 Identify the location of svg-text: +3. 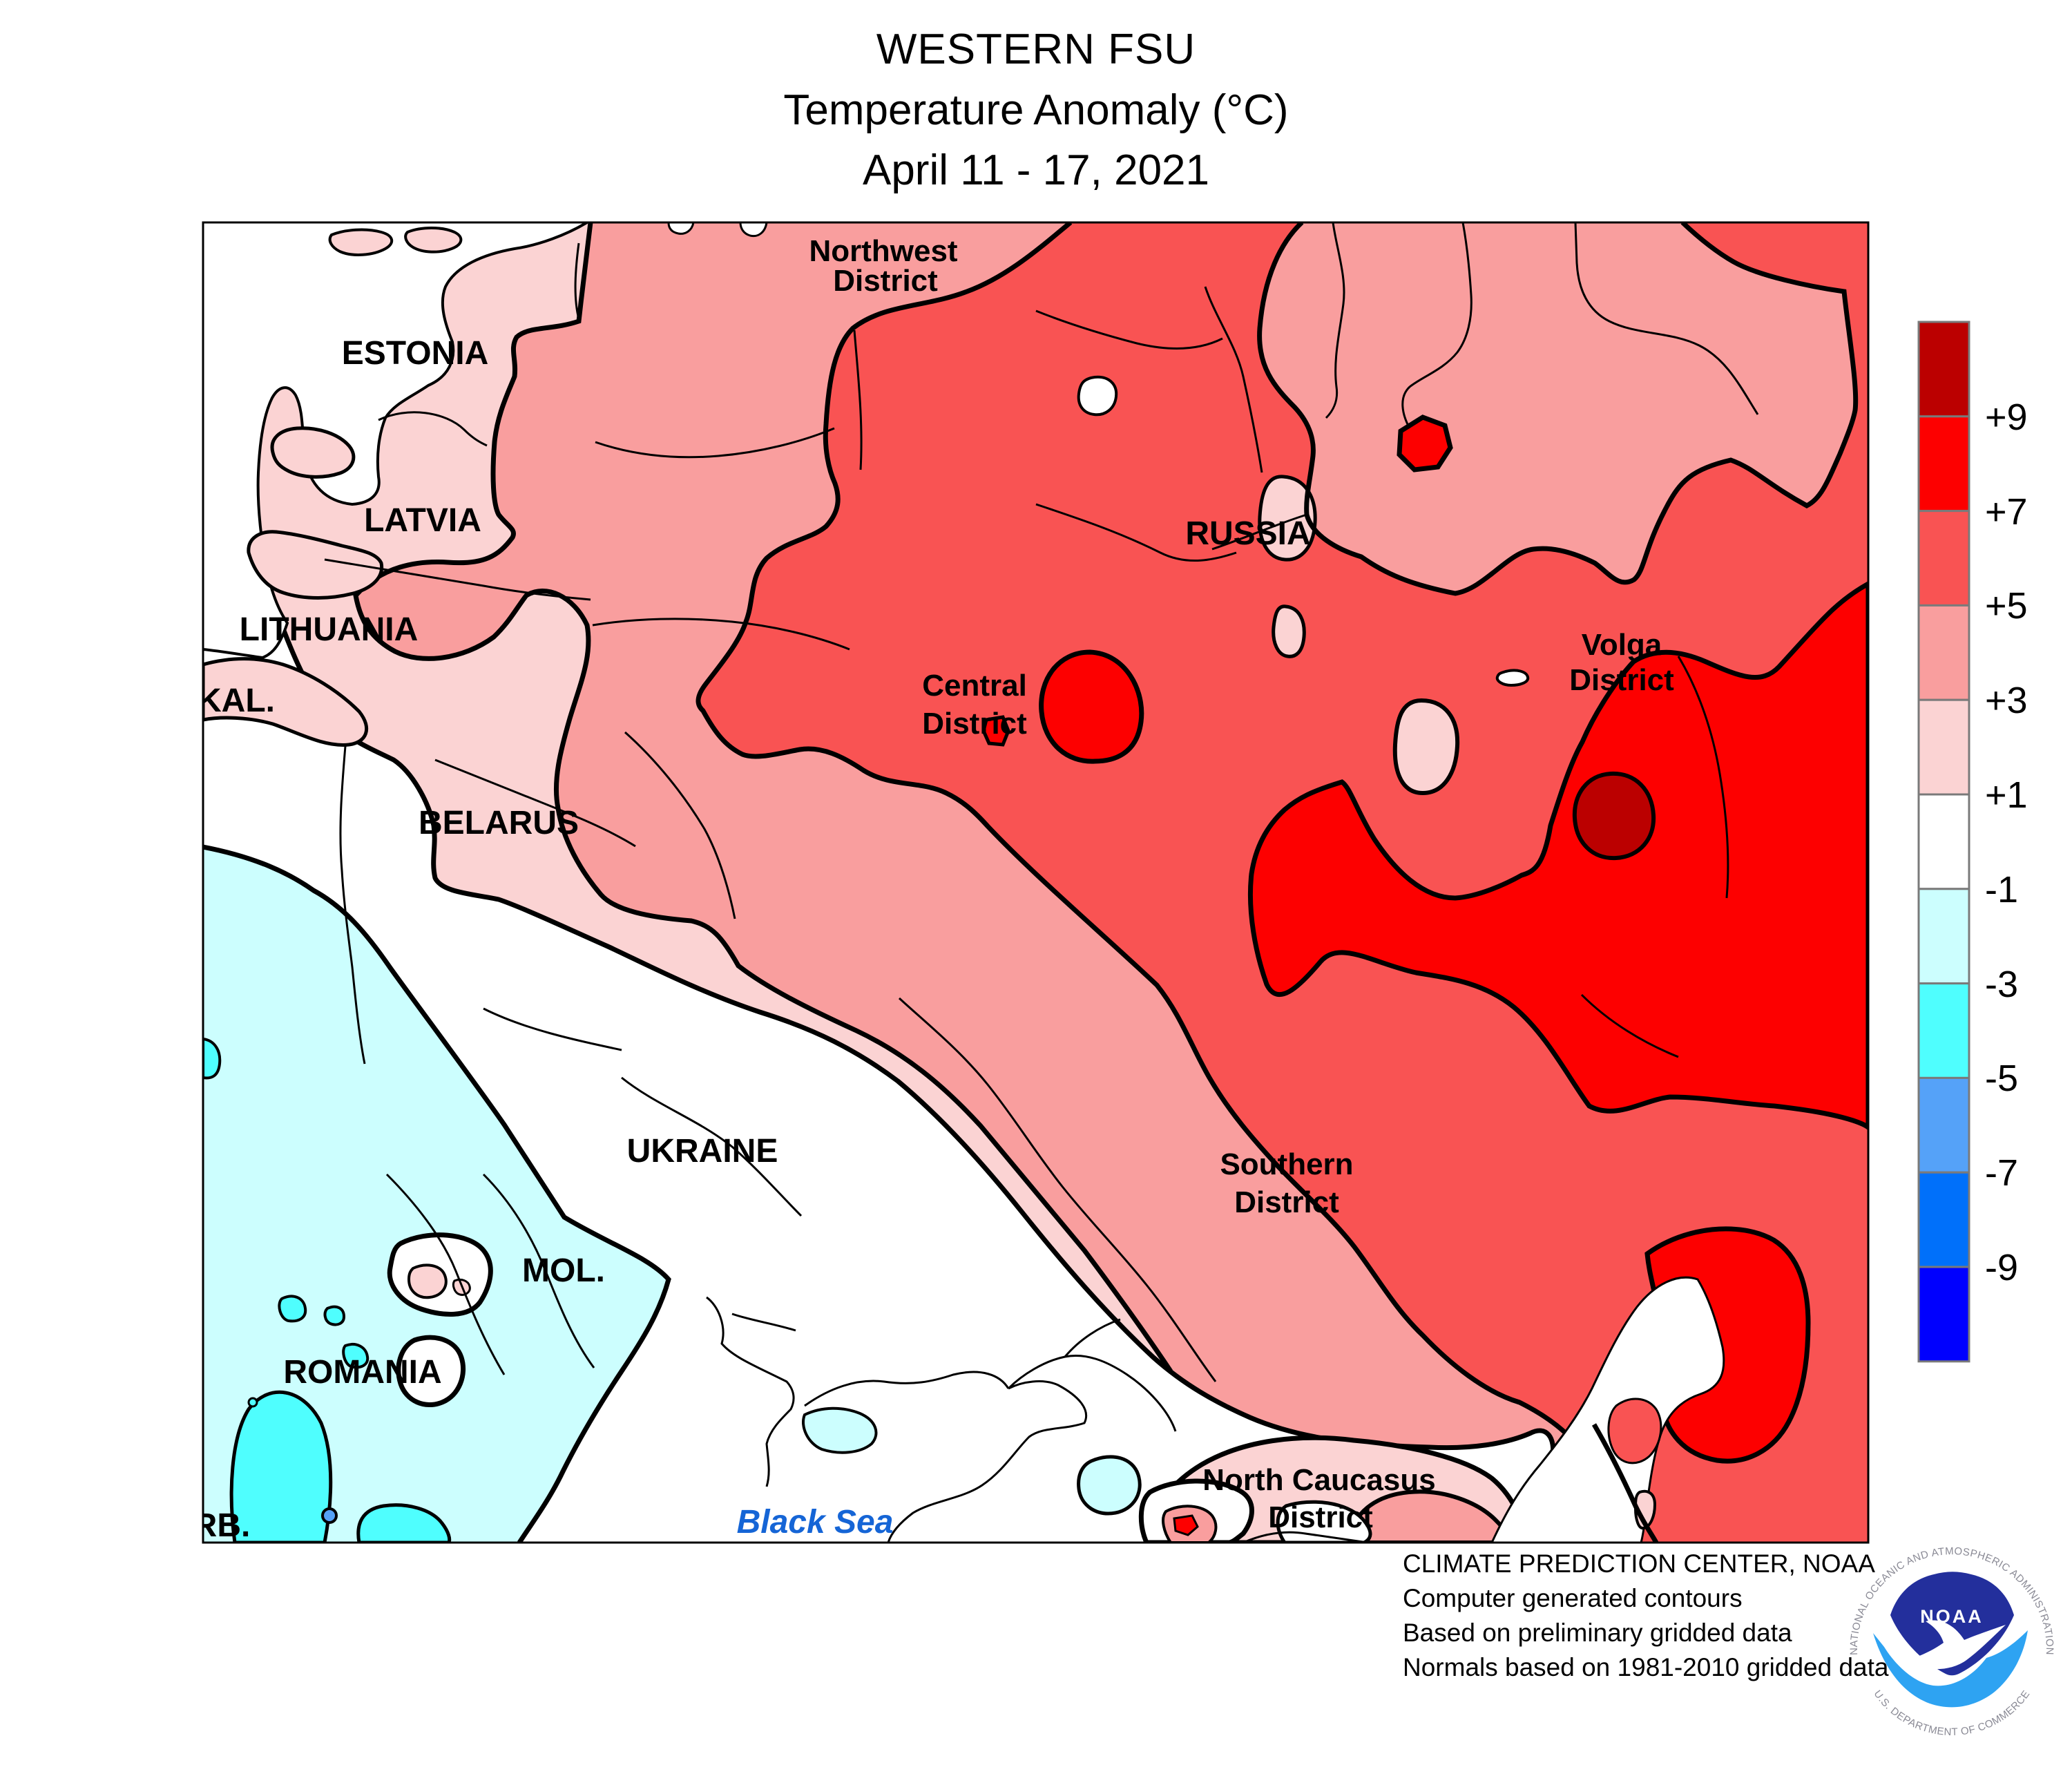
(2006, 700).